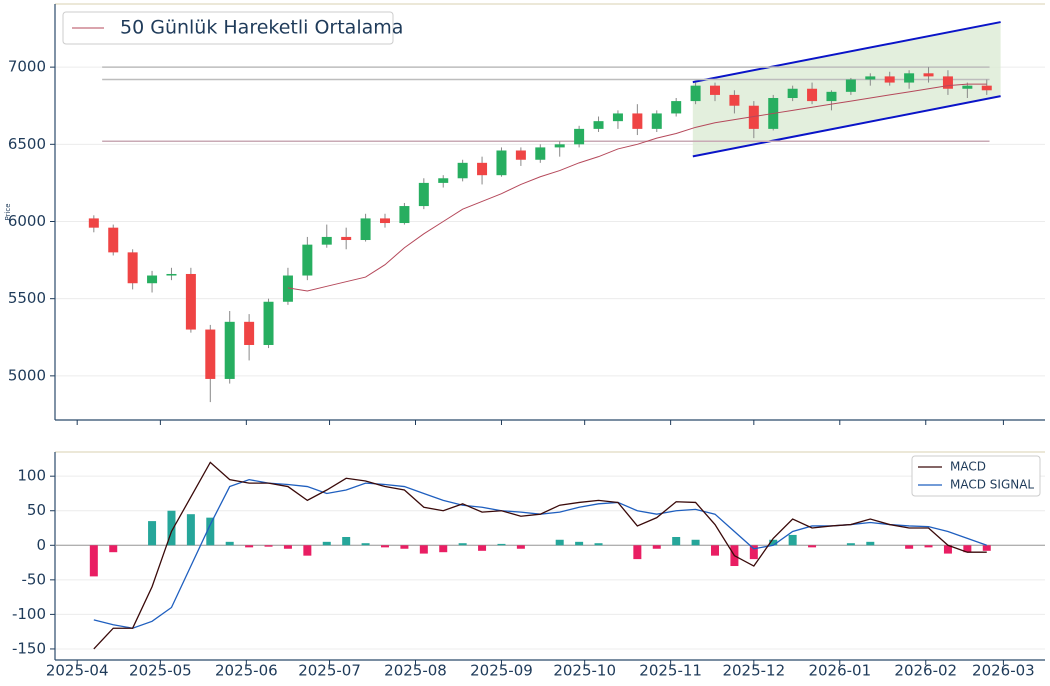  I want to click on x-tick-label: 2025-05, so click(160, 671).